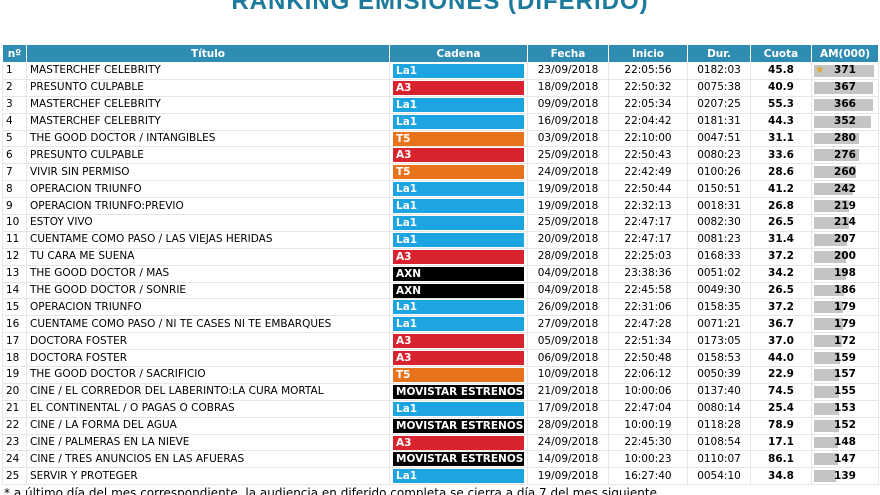 This screenshot has width=880, height=495. What do you see at coordinates (845, 70) in the screenshot?
I see `audience-value: 371` at bounding box center [845, 70].